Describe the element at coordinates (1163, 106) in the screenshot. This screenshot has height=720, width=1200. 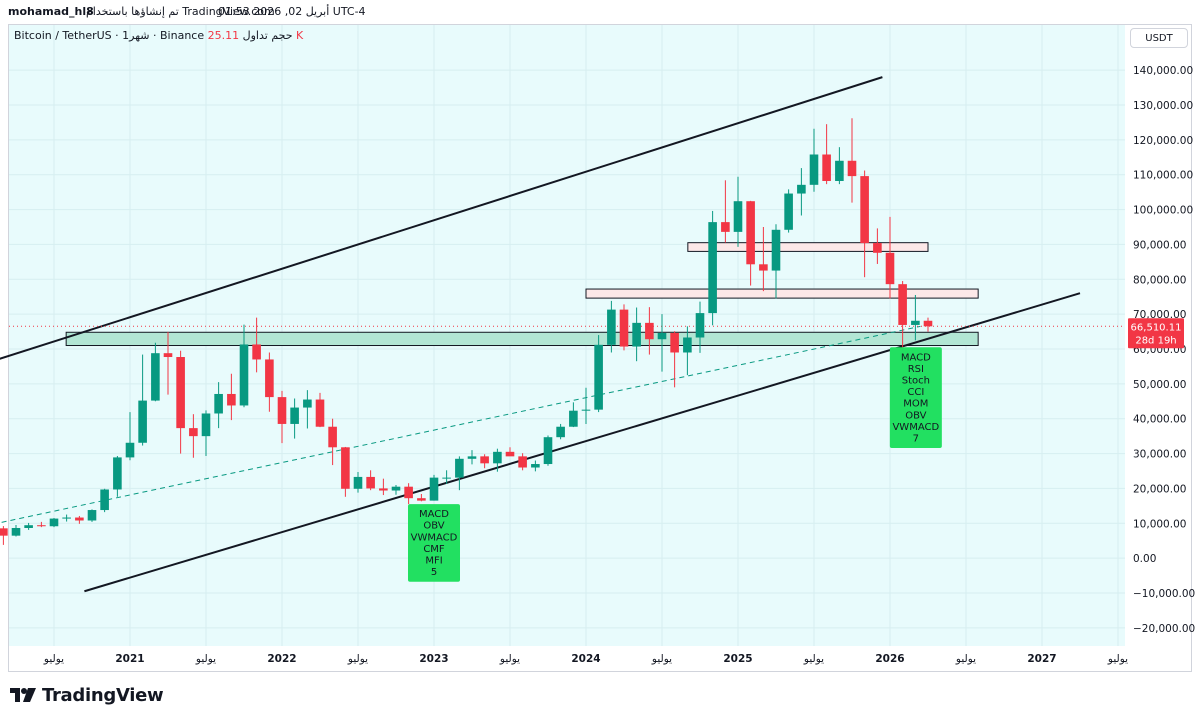
I see `y-tick-label: 130,000.00` at that location.